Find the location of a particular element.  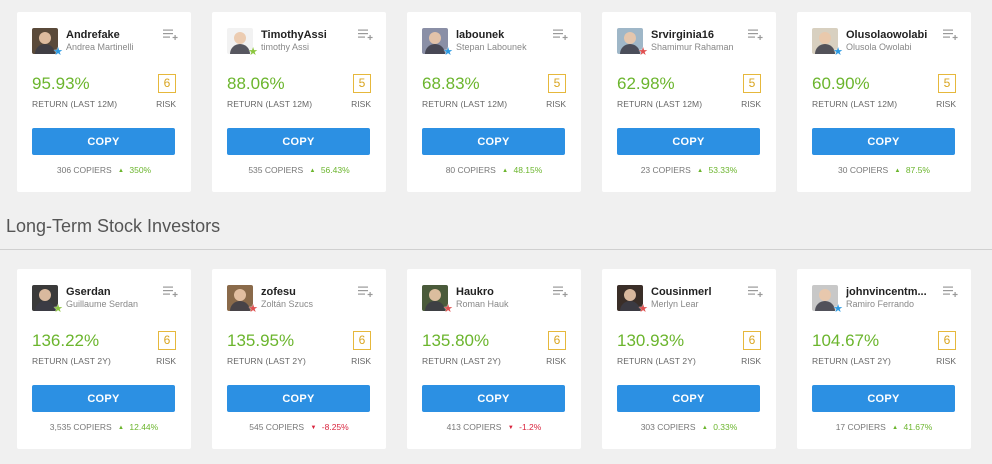

copiers-trend: ▲ 12.44% is located at coordinates (138, 427).